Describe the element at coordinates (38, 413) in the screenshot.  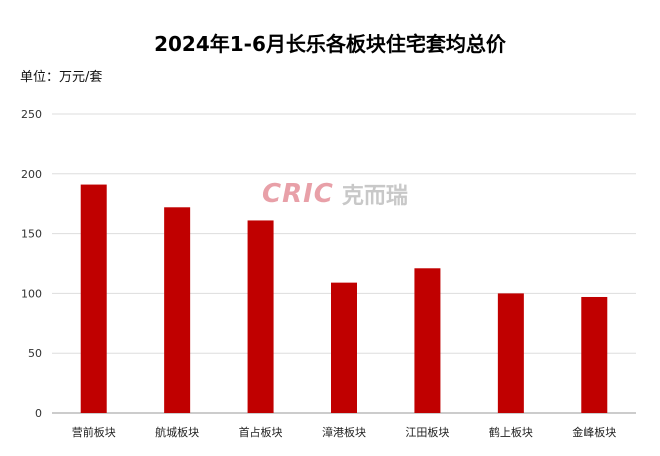
I see `y-tick-label: 0` at that location.